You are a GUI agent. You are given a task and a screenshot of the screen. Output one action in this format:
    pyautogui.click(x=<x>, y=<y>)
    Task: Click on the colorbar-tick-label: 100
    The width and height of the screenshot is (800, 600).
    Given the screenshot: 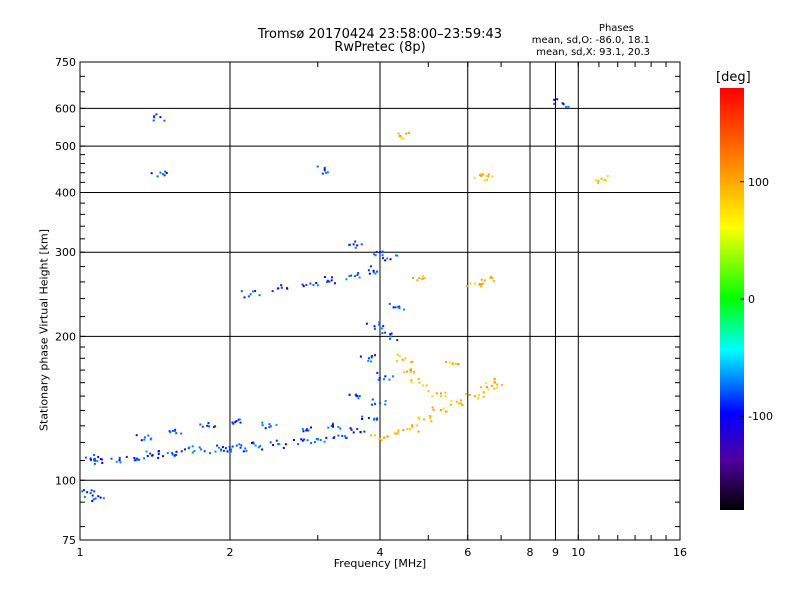 What is the action you would take?
    pyautogui.click(x=758, y=182)
    